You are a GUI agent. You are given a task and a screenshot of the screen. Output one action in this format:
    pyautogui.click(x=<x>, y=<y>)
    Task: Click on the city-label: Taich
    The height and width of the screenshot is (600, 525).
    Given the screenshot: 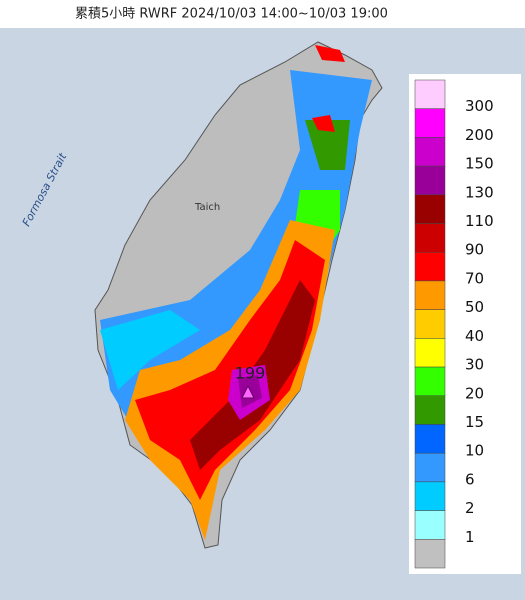 What is the action you would take?
    pyautogui.click(x=207, y=207)
    